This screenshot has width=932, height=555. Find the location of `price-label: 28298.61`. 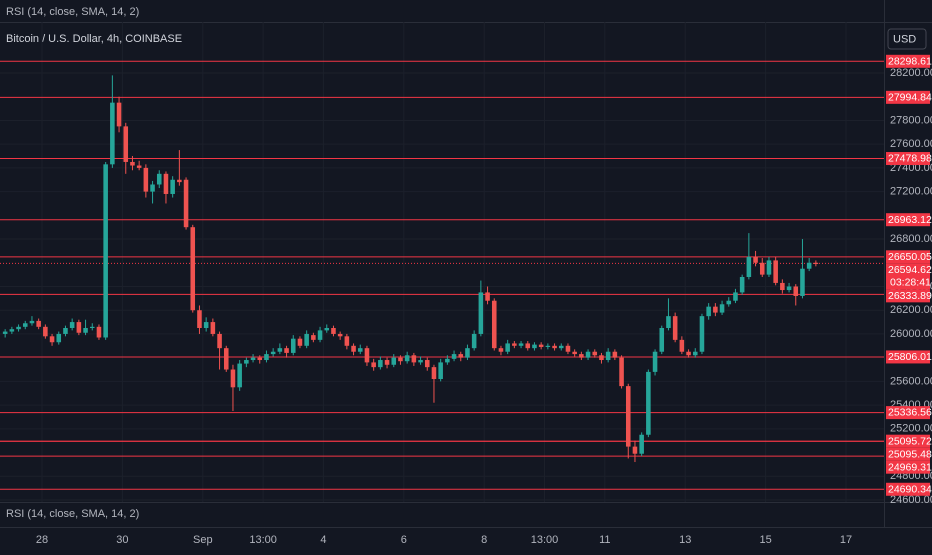

price-label: 28298.61 is located at coordinates (910, 61).